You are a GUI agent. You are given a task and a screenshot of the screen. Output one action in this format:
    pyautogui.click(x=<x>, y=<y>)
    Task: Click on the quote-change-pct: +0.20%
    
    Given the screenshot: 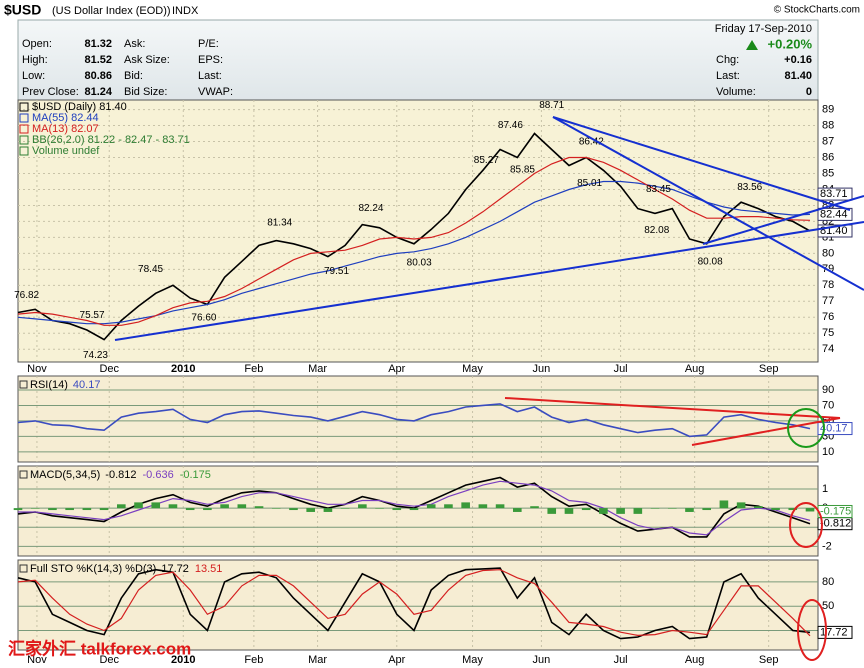 What is the action you would take?
    pyautogui.click(x=790, y=43)
    